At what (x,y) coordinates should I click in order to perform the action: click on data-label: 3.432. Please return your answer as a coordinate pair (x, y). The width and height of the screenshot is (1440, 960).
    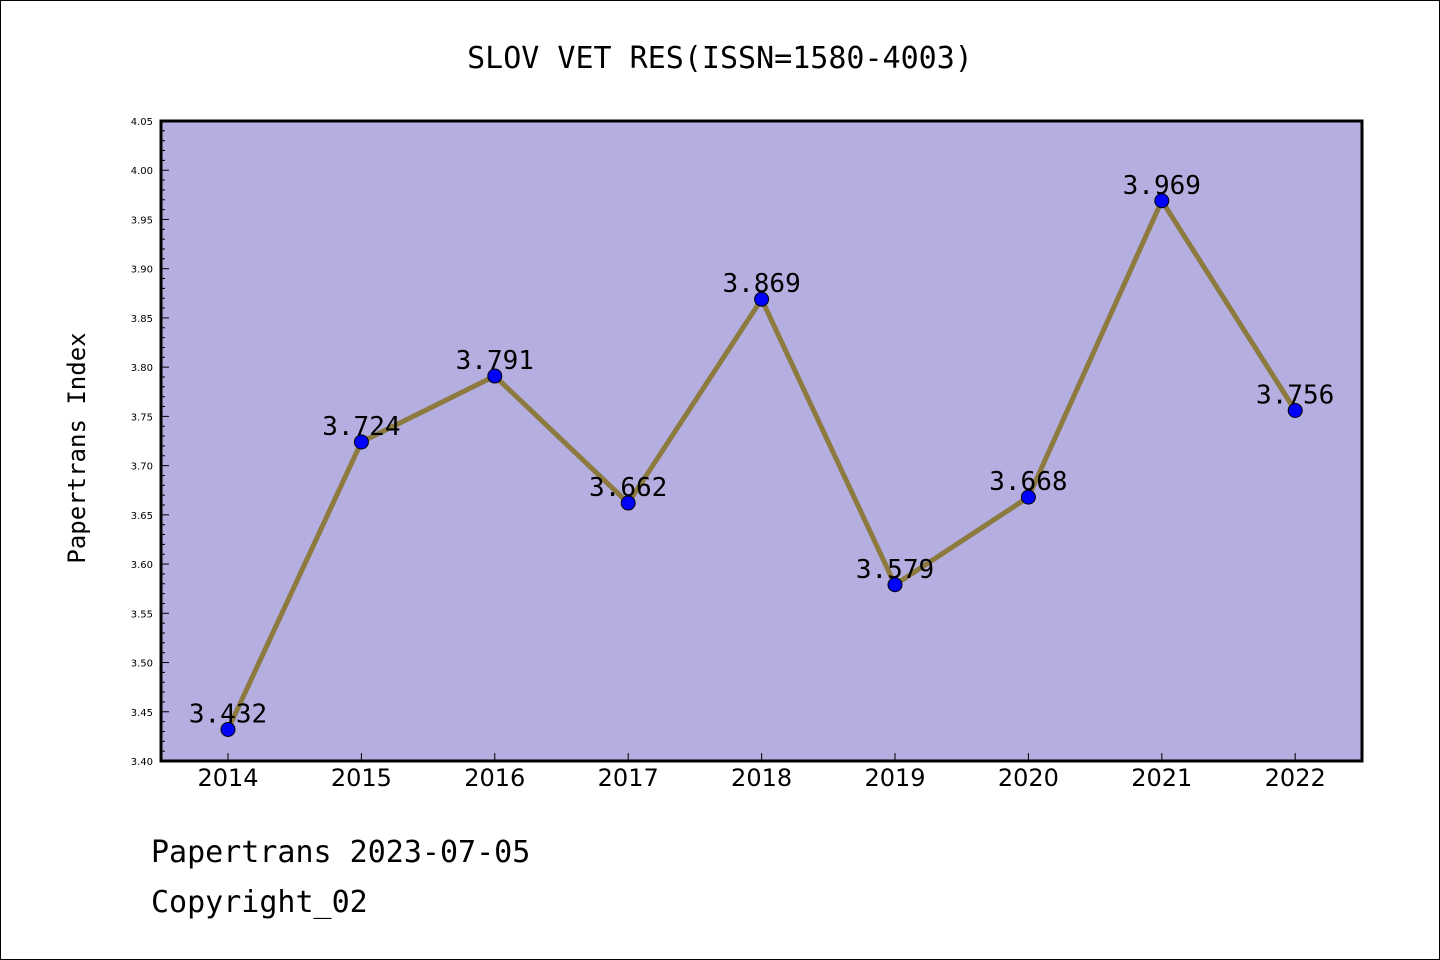
    Looking at the image, I should click on (228, 714).